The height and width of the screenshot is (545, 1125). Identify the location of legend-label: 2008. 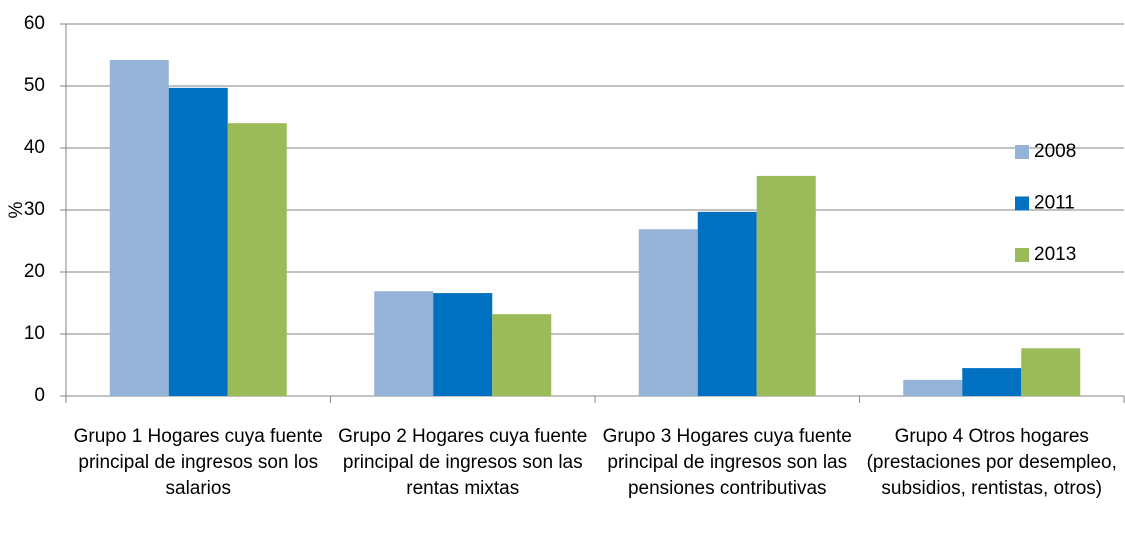
(1055, 151).